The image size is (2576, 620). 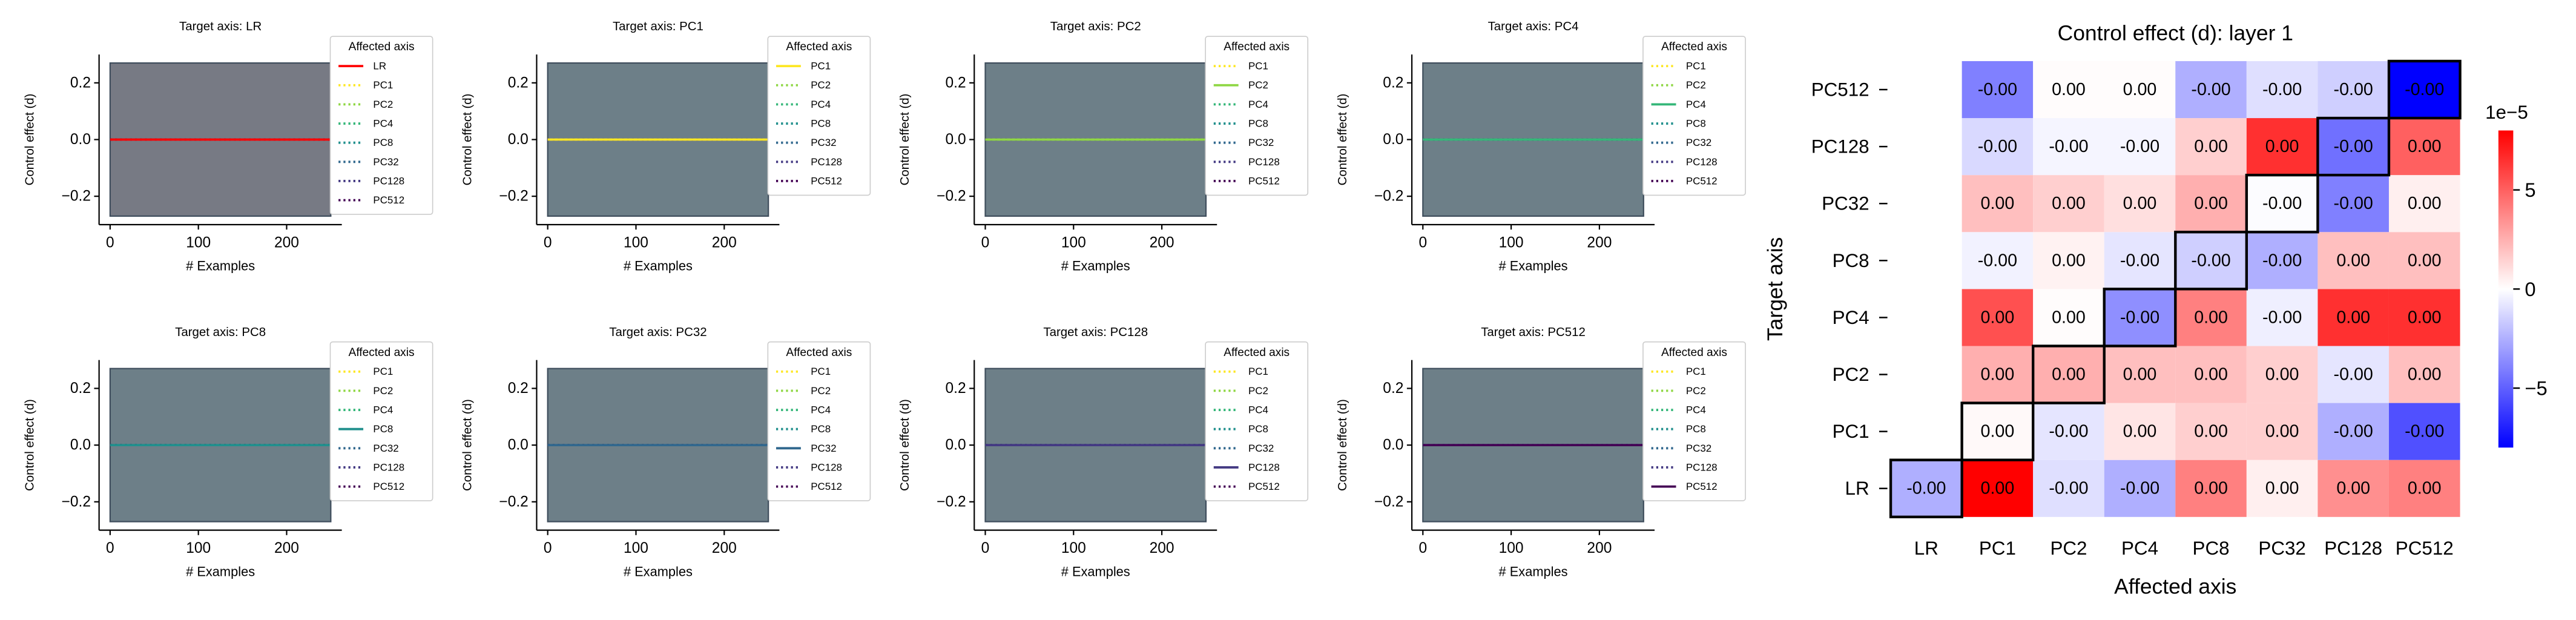 What do you see at coordinates (1533, 26) in the screenshot?
I see `subplot-title: Target axis: PC4` at bounding box center [1533, 26].